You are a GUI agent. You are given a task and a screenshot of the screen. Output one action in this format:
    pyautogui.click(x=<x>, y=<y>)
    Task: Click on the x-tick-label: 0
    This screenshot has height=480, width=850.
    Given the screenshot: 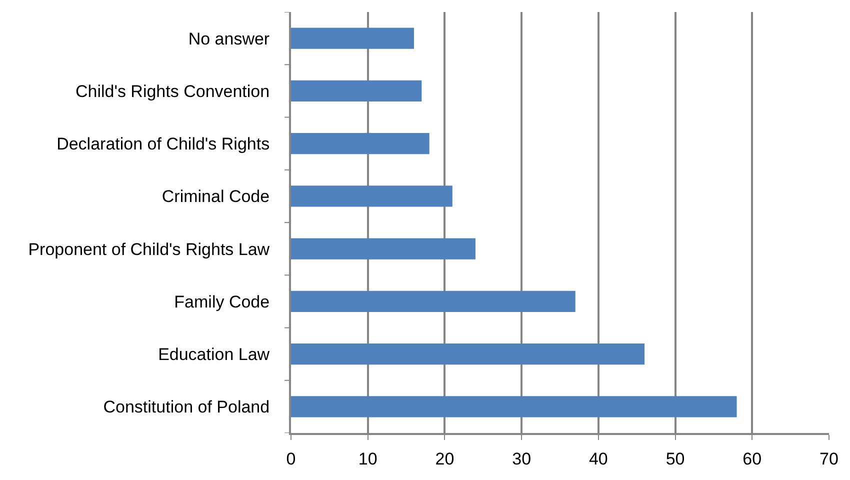 What is the action you would take?
    pyautogui.click(x=291, y=458)
    